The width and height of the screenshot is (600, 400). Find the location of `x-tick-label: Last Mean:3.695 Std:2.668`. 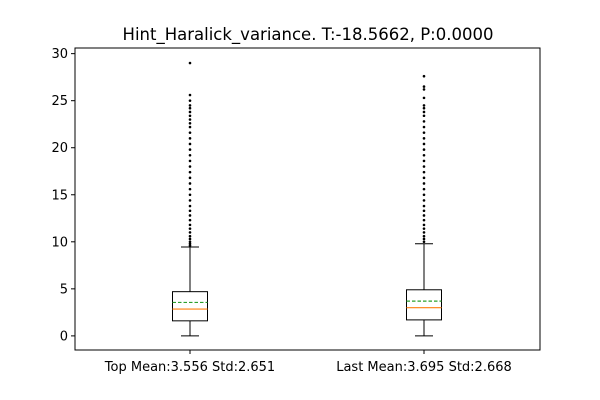

x-tick-label: Last Mean:3.695 Std:2.668 is located at coordinates (424, 367).